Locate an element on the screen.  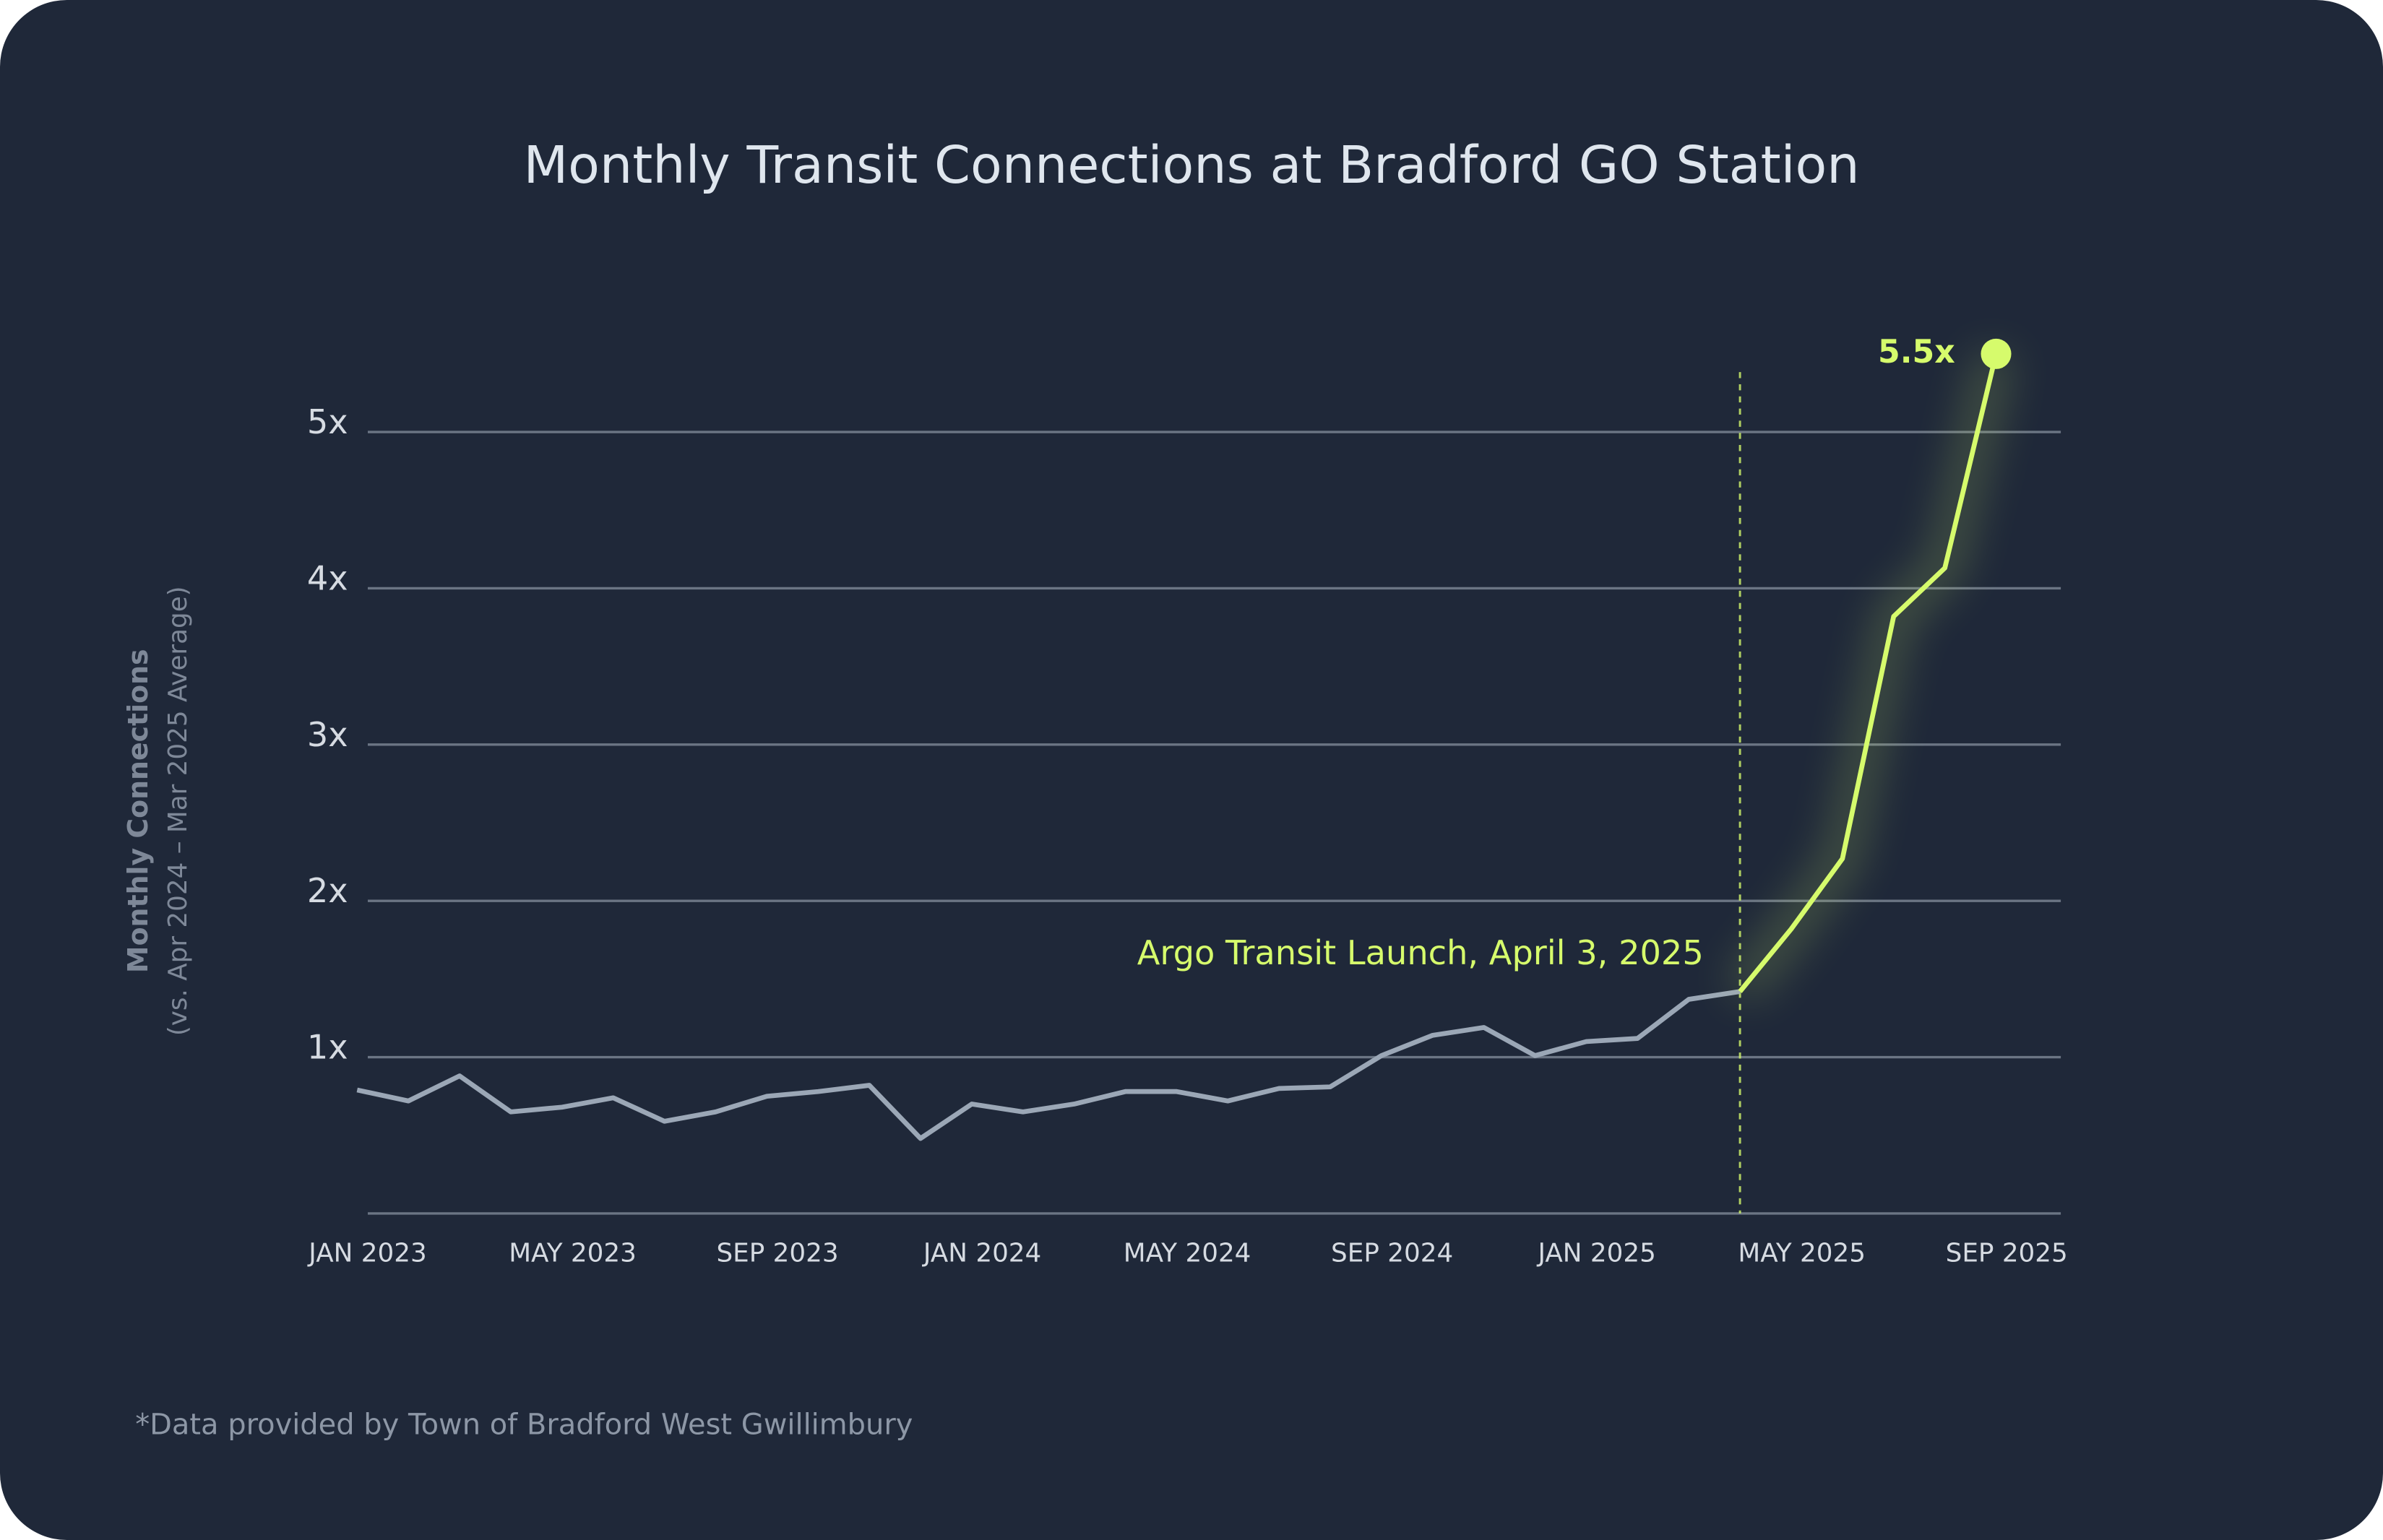
x-tick-label: JAN 2024 is located at coordinates (981, 1253).